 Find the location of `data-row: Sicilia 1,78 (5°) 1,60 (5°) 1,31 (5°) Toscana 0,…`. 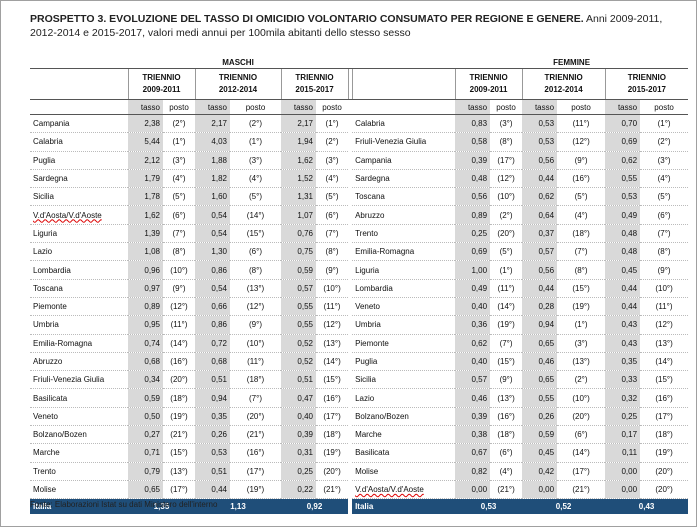

data-row: Sicilia 1,78 (5°) 1,60 (5°) 1,31 (5°) Toscana 0,… is located at coordinates (359, 197).